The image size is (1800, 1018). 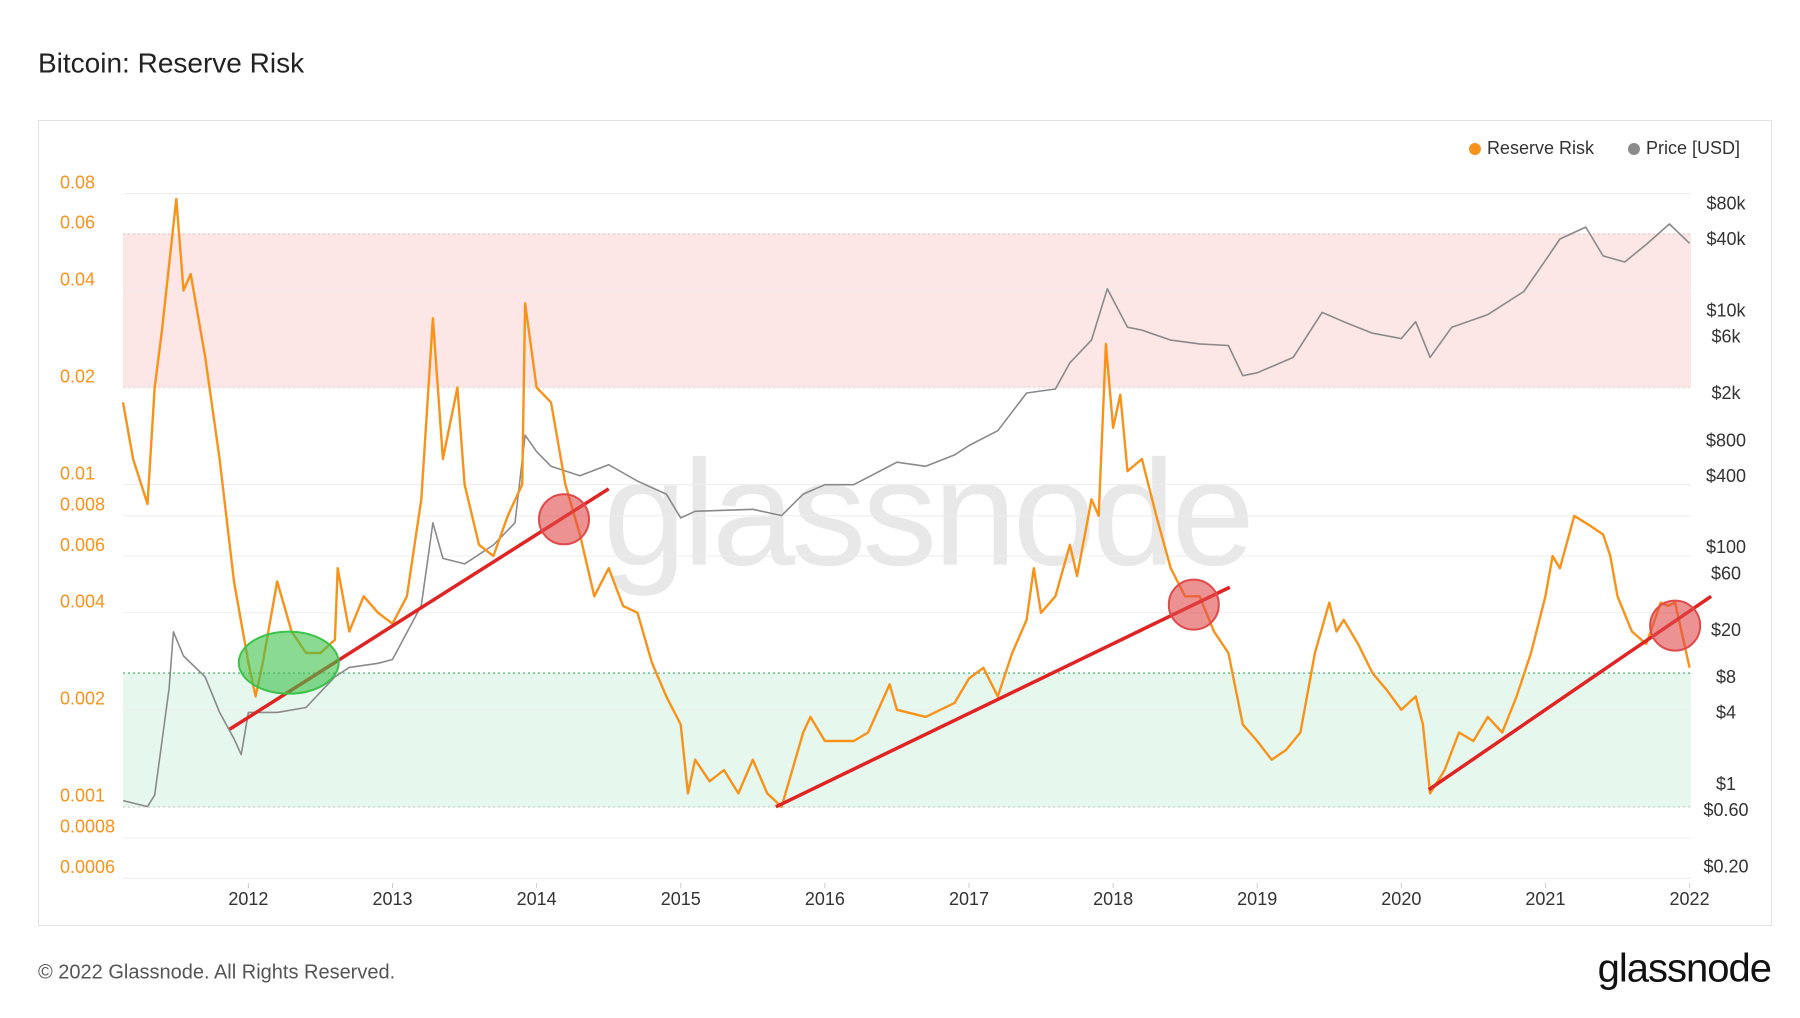 What do you see at coordinates (681, 899) in the screenshot?
I see `x-tick-label: 2015` at bounding box center [681, 899].